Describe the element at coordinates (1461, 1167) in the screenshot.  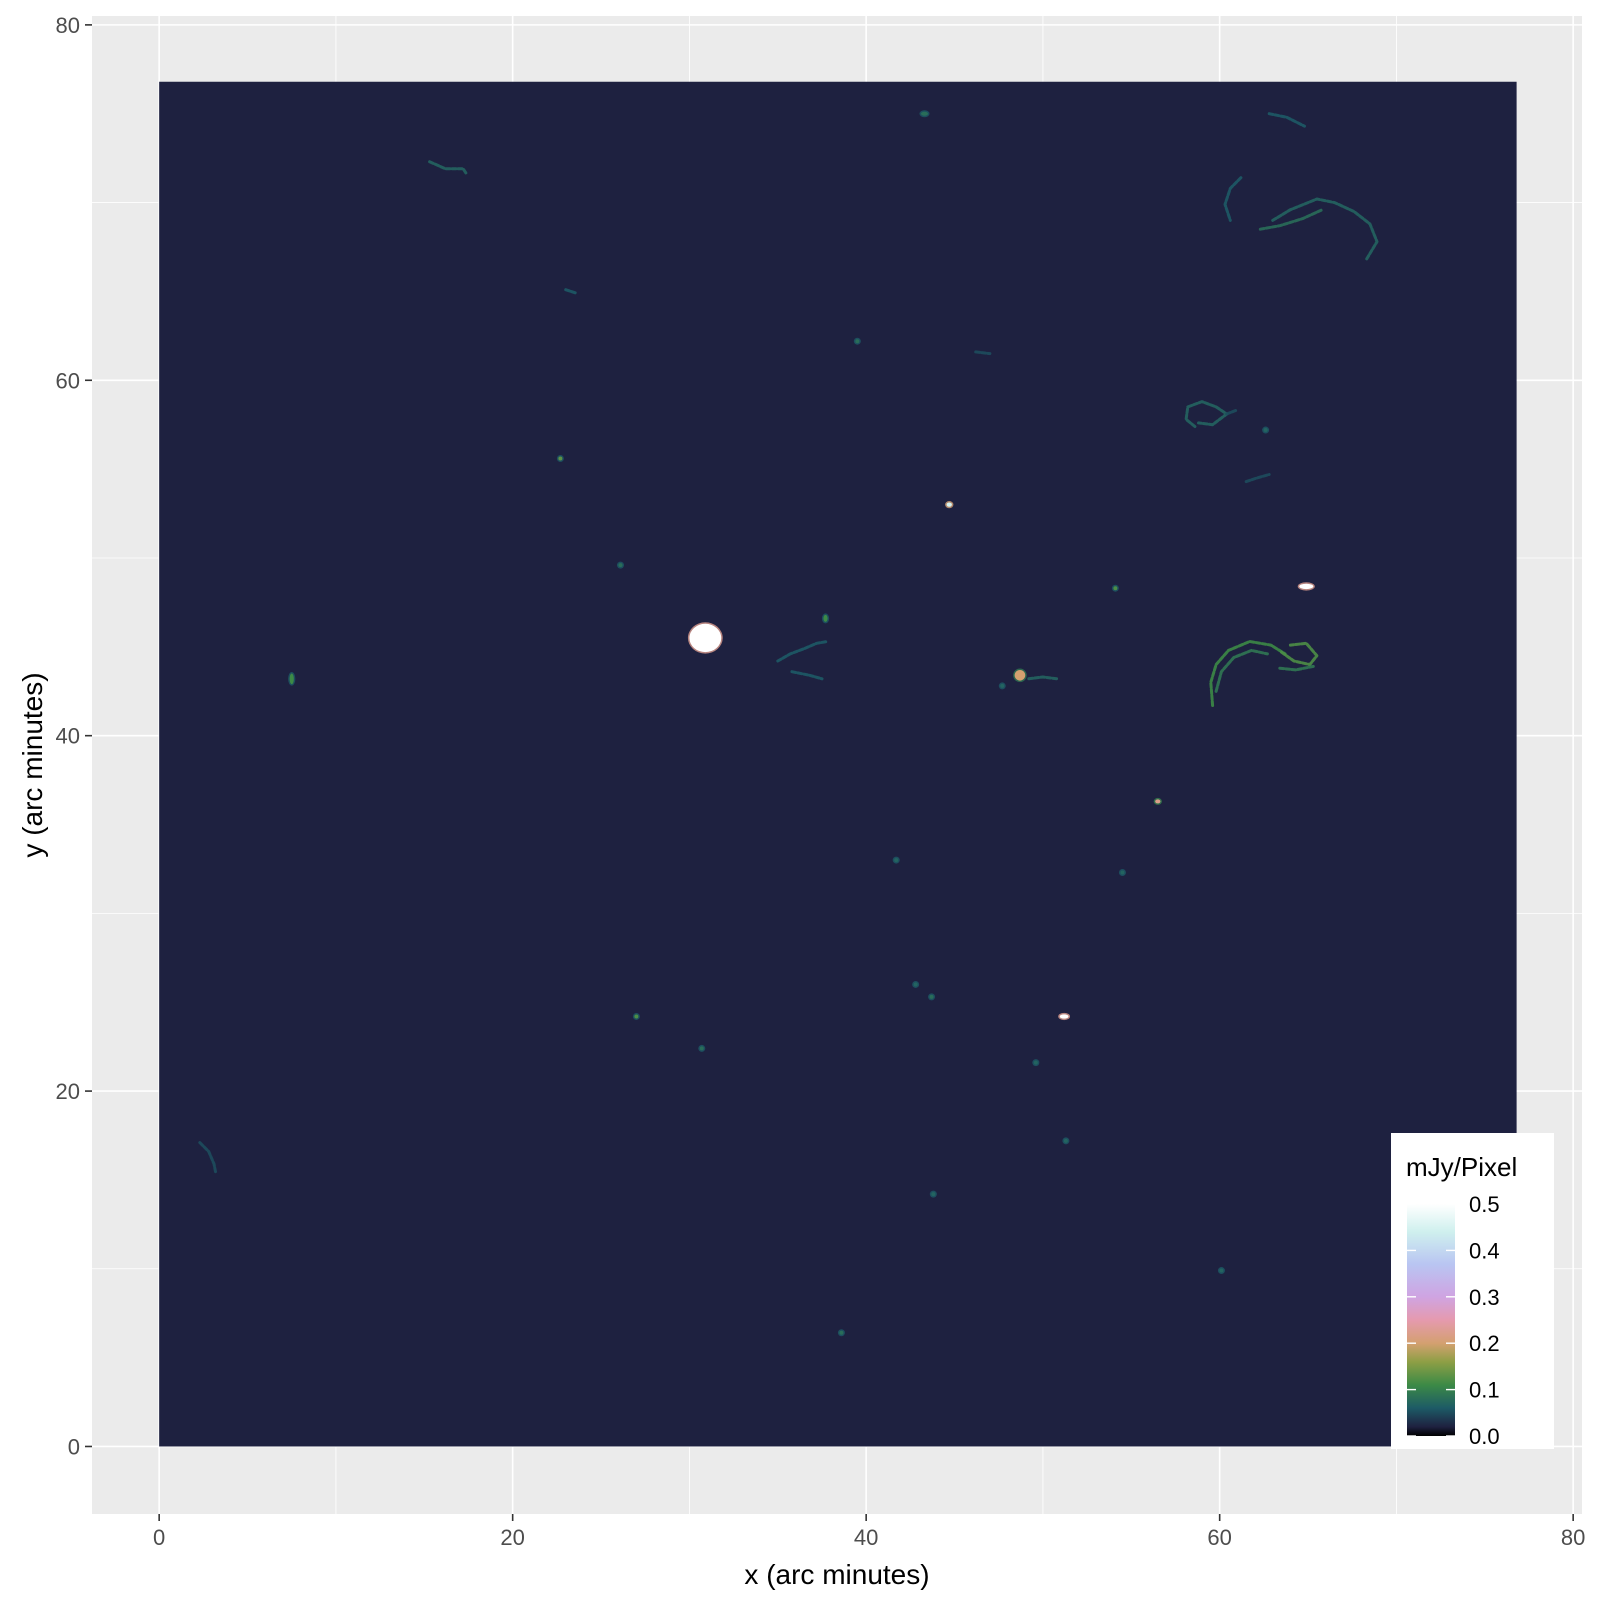
I see `legend-title: mJy/Pixel` at that location.